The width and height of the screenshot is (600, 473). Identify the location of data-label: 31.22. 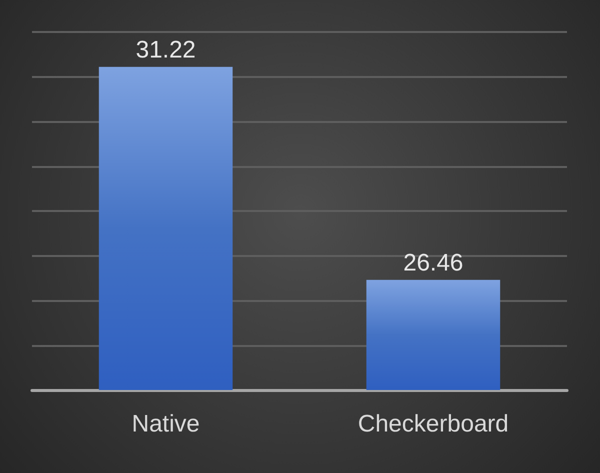
(166, 50).